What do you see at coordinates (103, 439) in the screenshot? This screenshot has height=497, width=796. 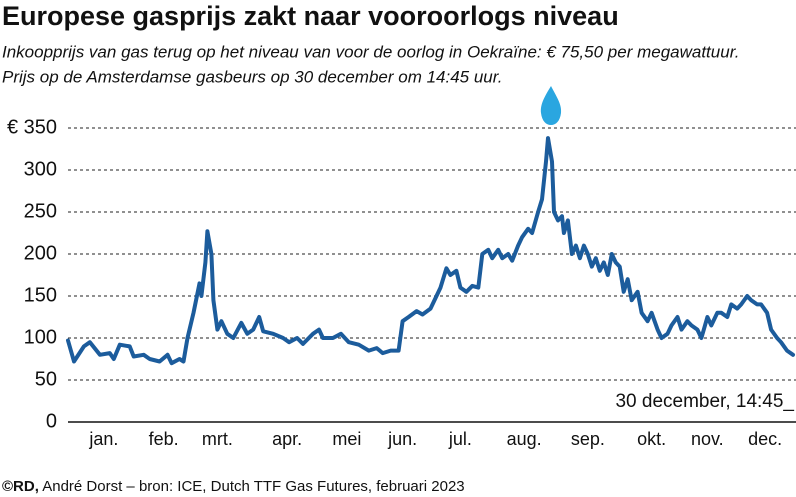 I see `x-tick-label: jan.` at bounding box center [103, 439].